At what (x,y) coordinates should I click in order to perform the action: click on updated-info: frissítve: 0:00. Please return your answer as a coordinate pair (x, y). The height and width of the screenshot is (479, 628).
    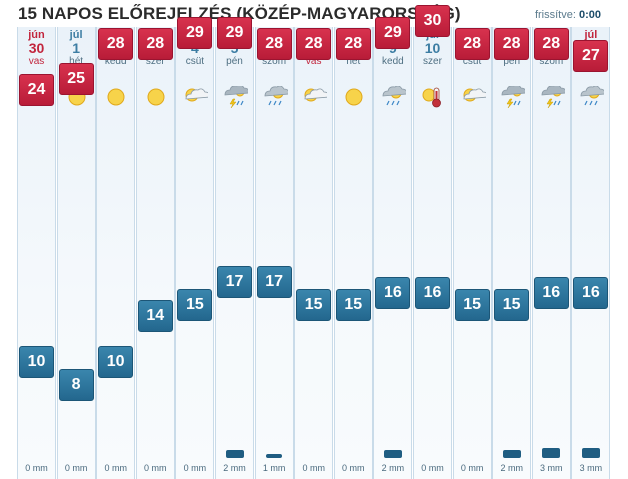
    Looking at the image, I should click on (568, 15).